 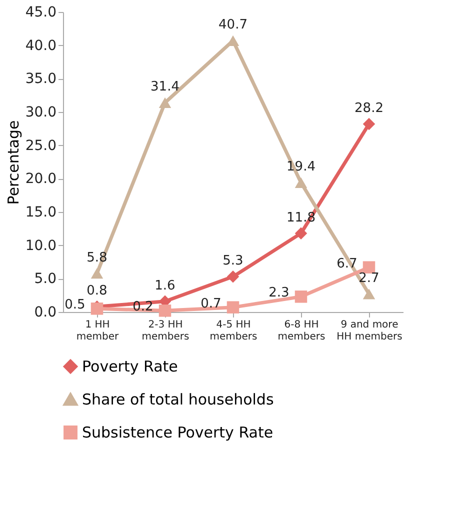 I want to click on y-axis-title: Percentage, so click(x=13, y=162).